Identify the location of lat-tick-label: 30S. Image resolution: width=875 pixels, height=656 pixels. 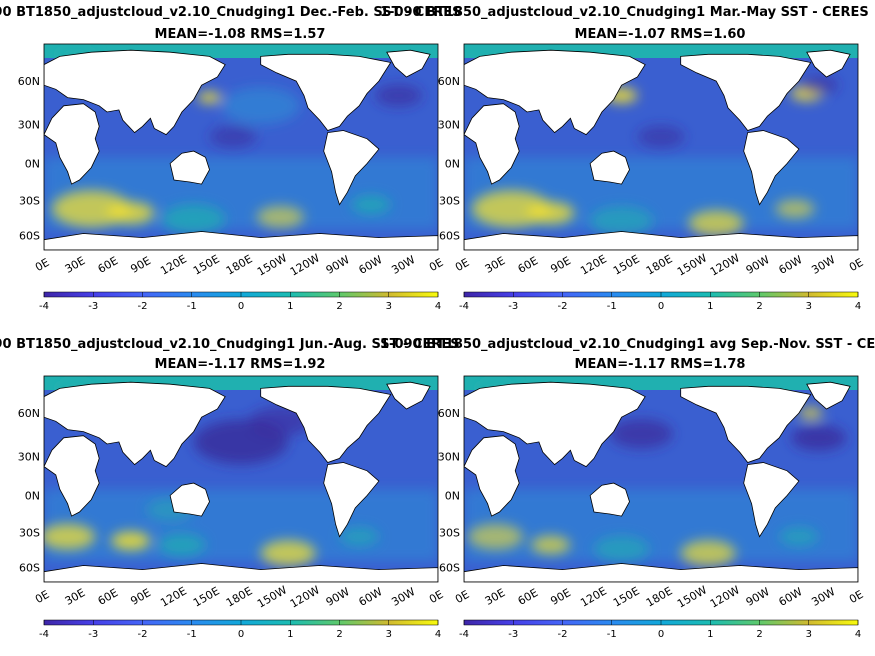
(29, 201).